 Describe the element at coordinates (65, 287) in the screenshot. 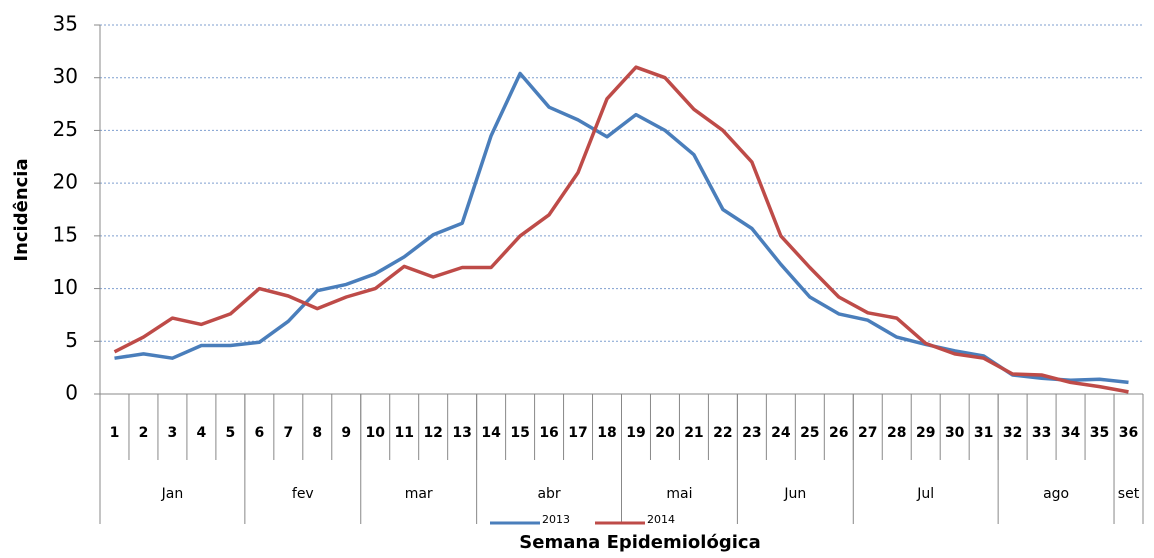

I see `y-tick-label: 10` at that location.